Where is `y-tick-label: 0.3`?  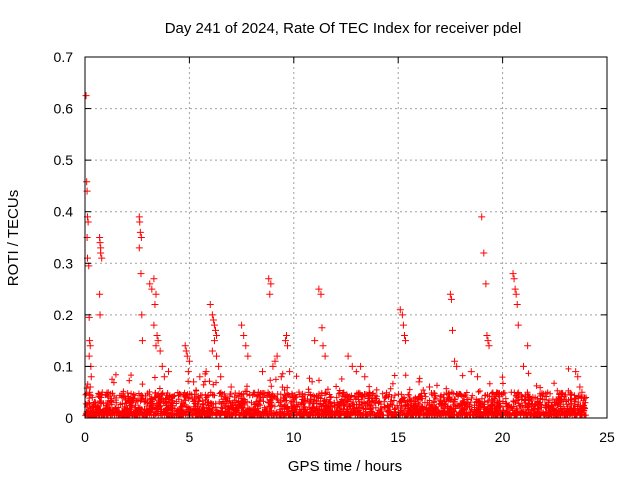 y-tick-label: 0.3 is located at coordinates (64, 263).